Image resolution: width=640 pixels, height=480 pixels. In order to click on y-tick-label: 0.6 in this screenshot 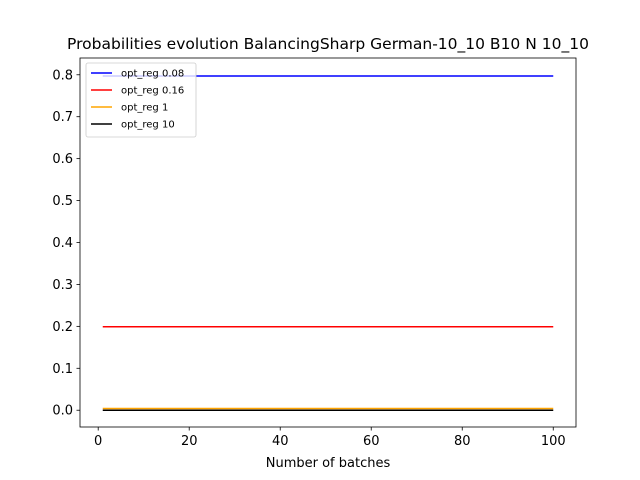, I will do `click(62, 159)`.